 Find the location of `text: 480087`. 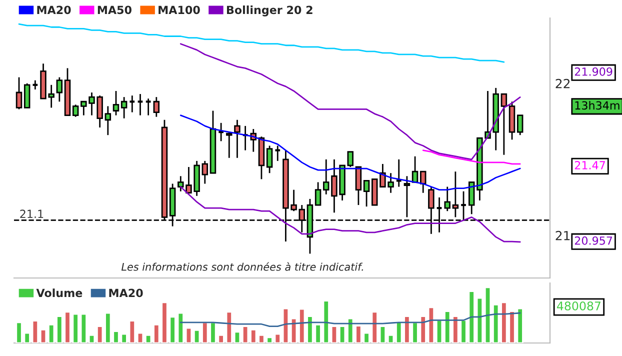

text: 480087 is located at coordinates (578, 305).